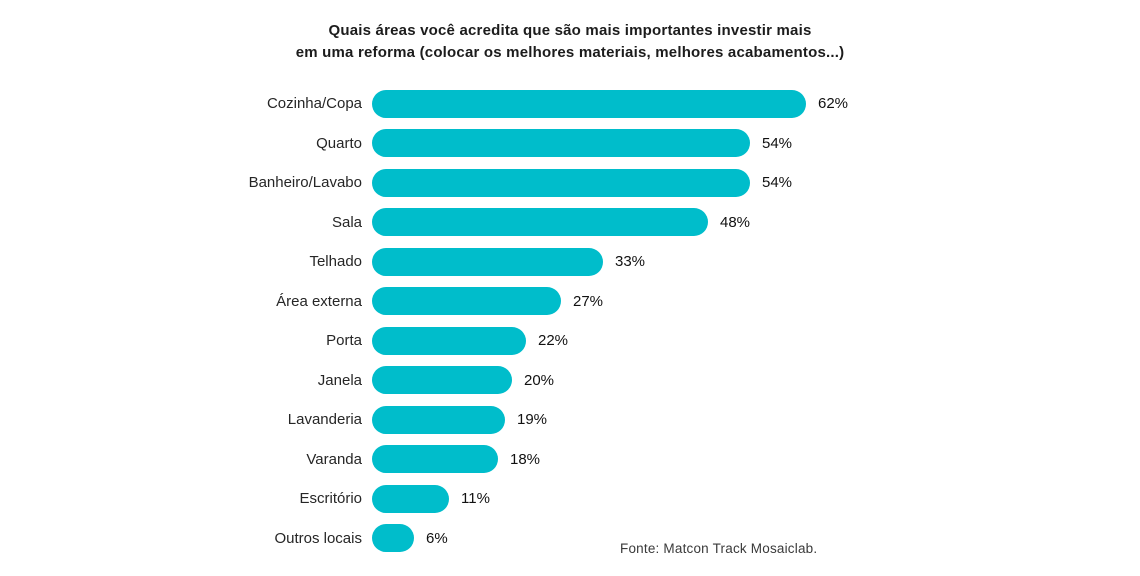  Describe the element at coordinates (335, 262) in the screenshot. I see `category-label: Telhado` at that location.